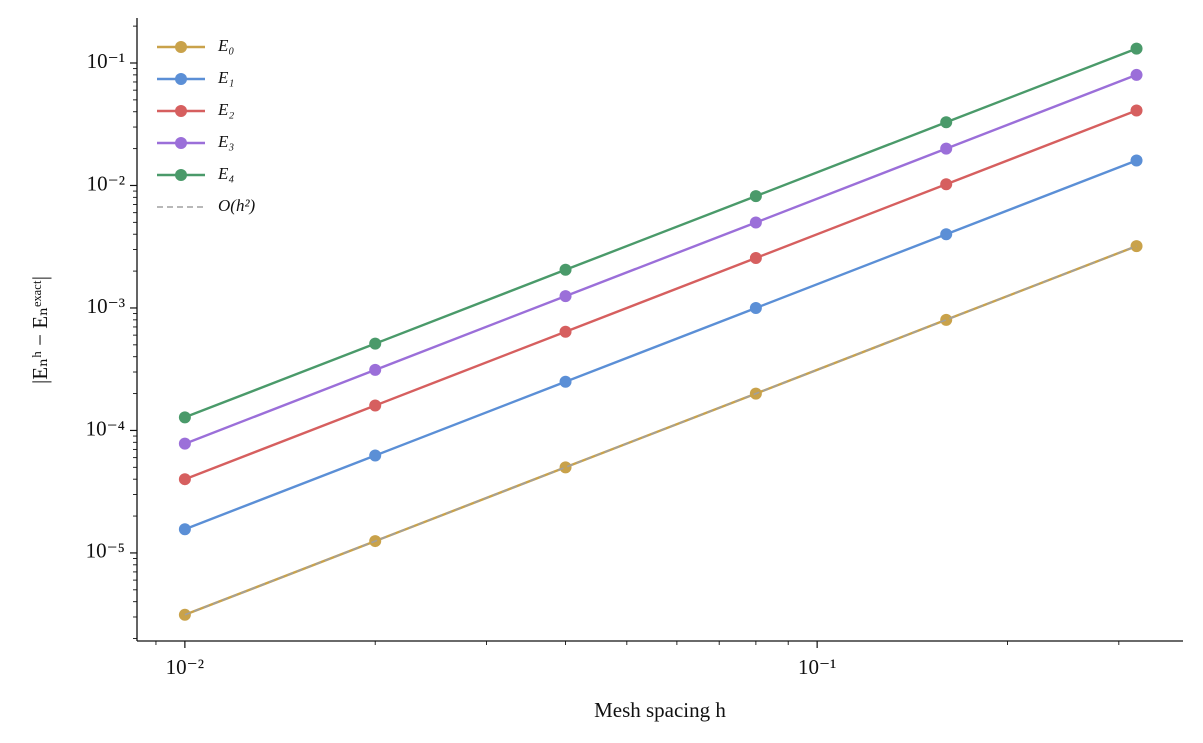  Describe the element at coordinates (237, 205) in the screenshot. I see `legend-label: O(h²)` at that location.